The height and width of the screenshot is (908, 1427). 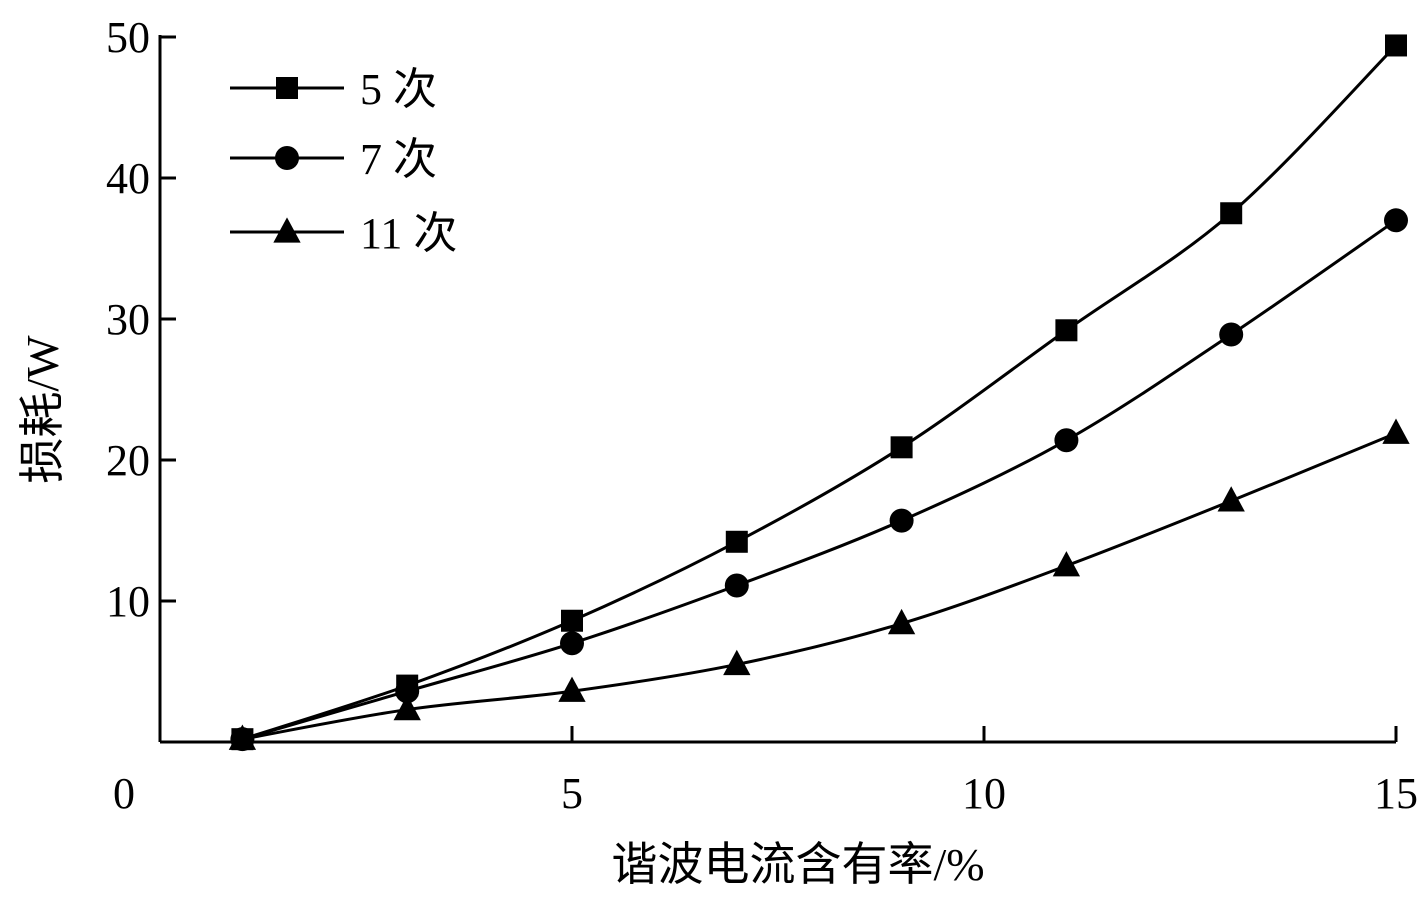 I want to click on legend-label-5-square: 5 次, so click(x=398, y=89).